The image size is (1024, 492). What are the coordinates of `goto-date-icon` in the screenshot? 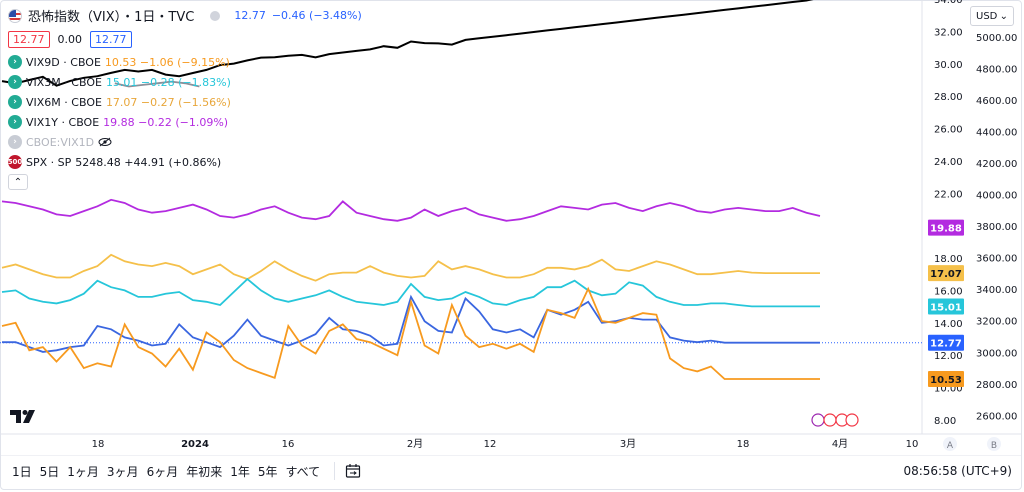 It's located at (353, 471).